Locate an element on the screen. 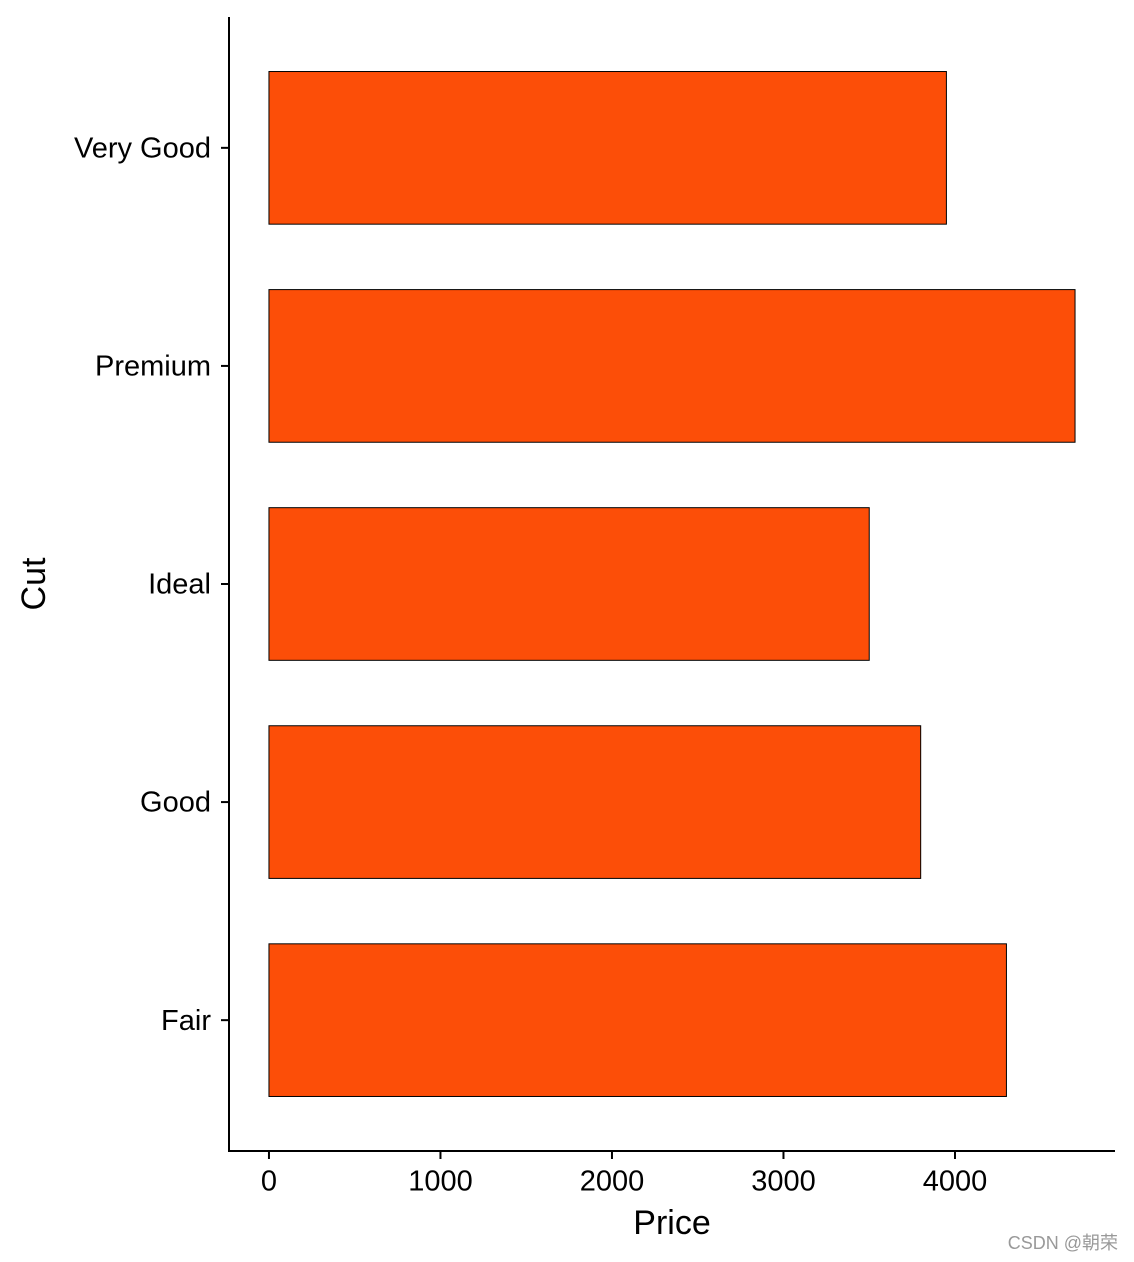  x-tick-label: 3000 is located at coordinates (783, 1182).